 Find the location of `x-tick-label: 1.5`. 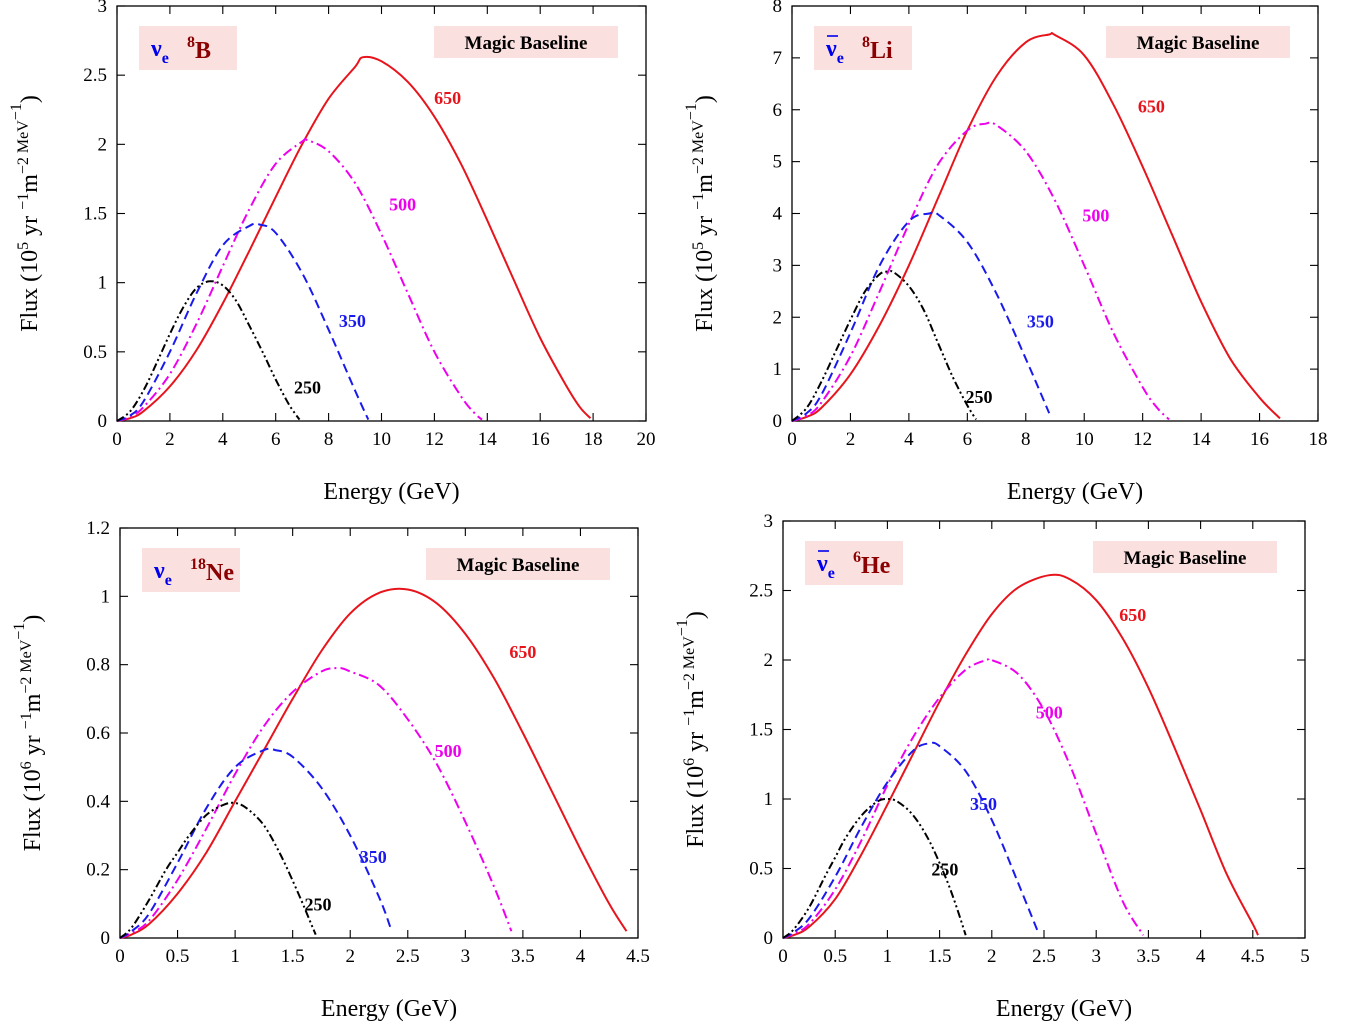

x-tick-label: 1.5 is located at coordinates (293, 956).